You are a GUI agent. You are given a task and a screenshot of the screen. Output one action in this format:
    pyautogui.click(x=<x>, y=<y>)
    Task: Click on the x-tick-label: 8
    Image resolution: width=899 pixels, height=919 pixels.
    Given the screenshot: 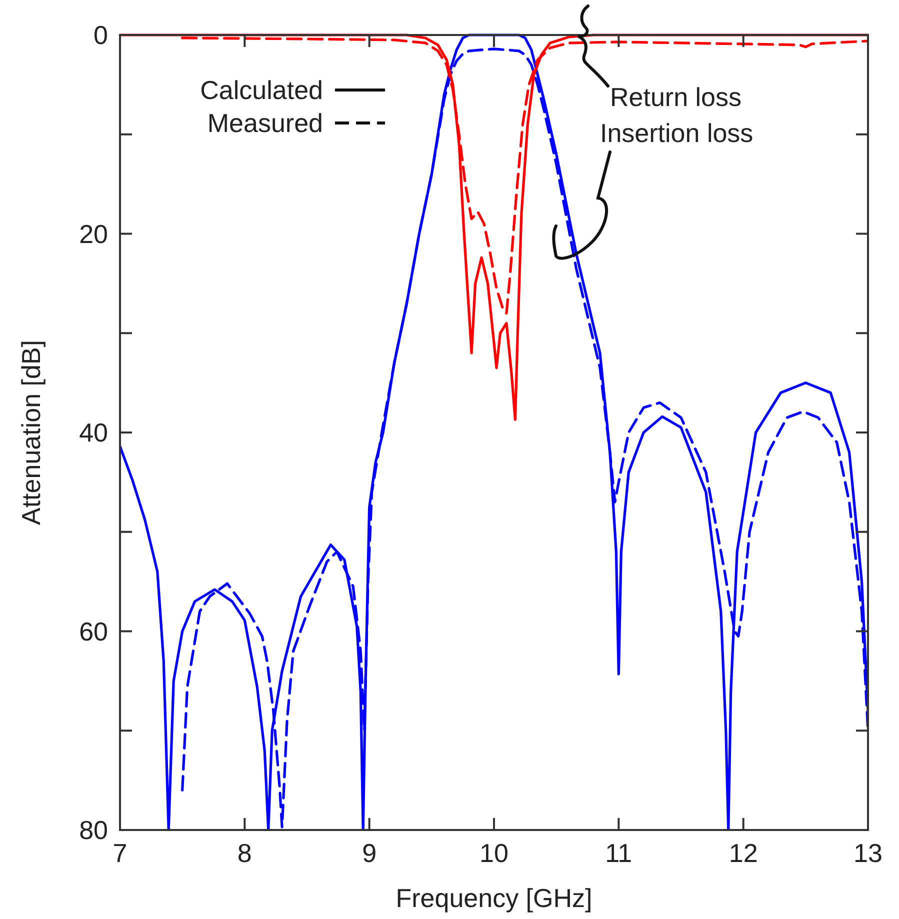 What is the action you would take?
    pyautogui.click(x=244, y=853)
    